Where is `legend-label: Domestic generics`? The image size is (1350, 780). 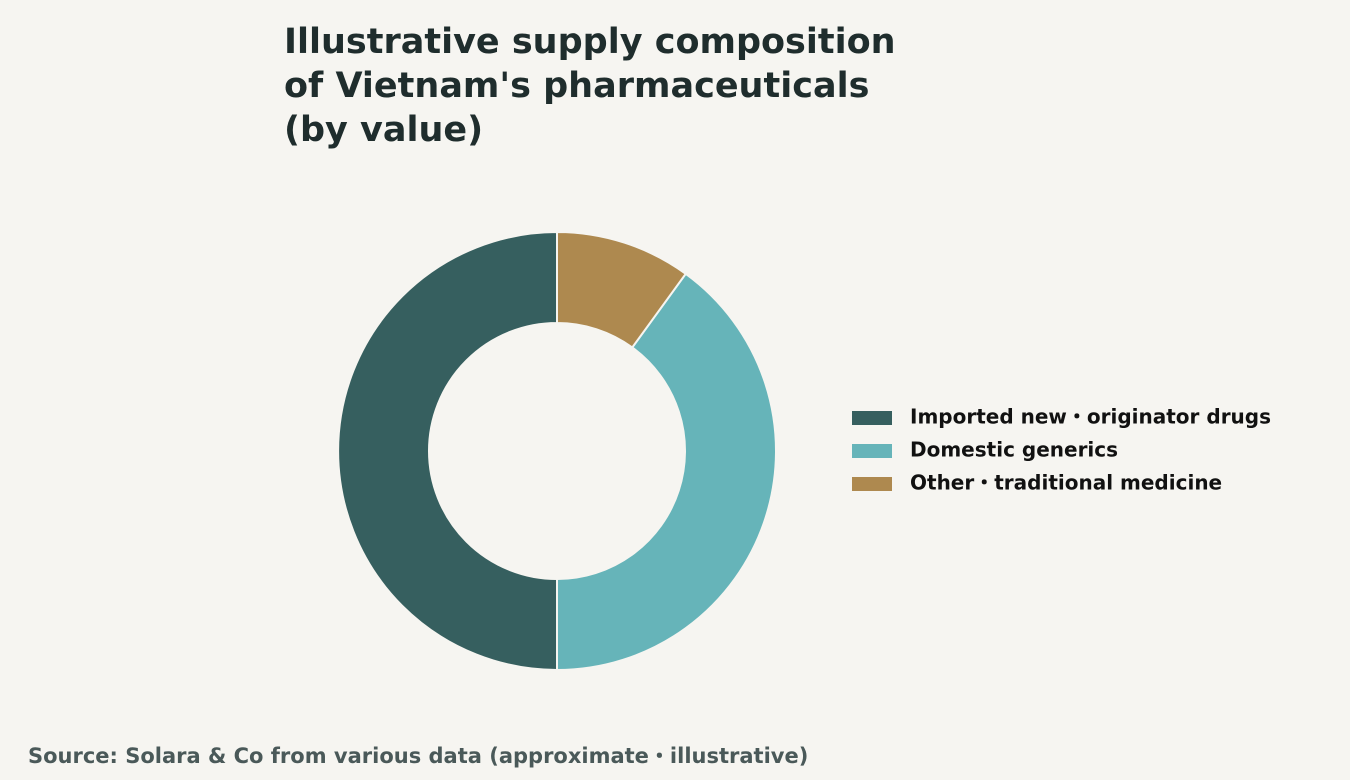 legend-label: Domestic generics is located at coordinates (1014, 450).